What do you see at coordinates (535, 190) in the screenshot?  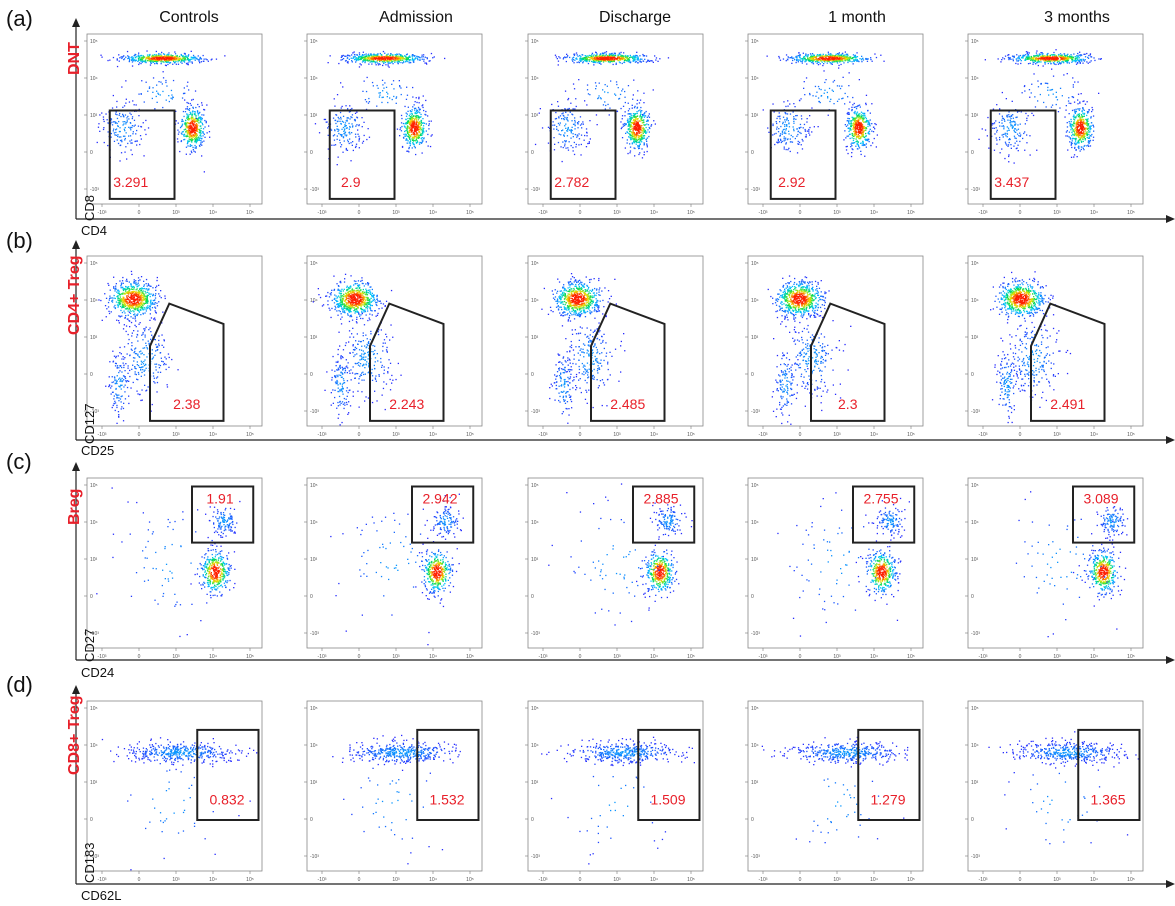 I see `y-tick-label: -10³` at bounding box center [535, 190].